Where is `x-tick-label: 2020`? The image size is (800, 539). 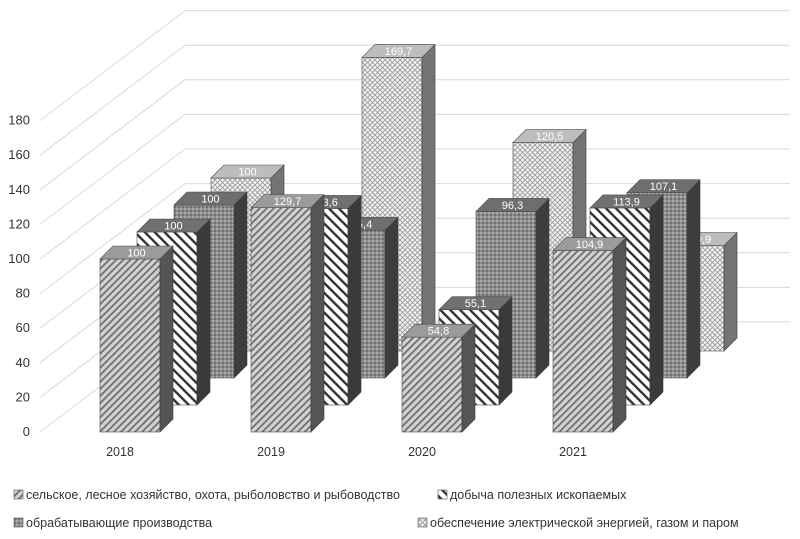
x-tick-label: 2020 is located at coordinates (422, 452).